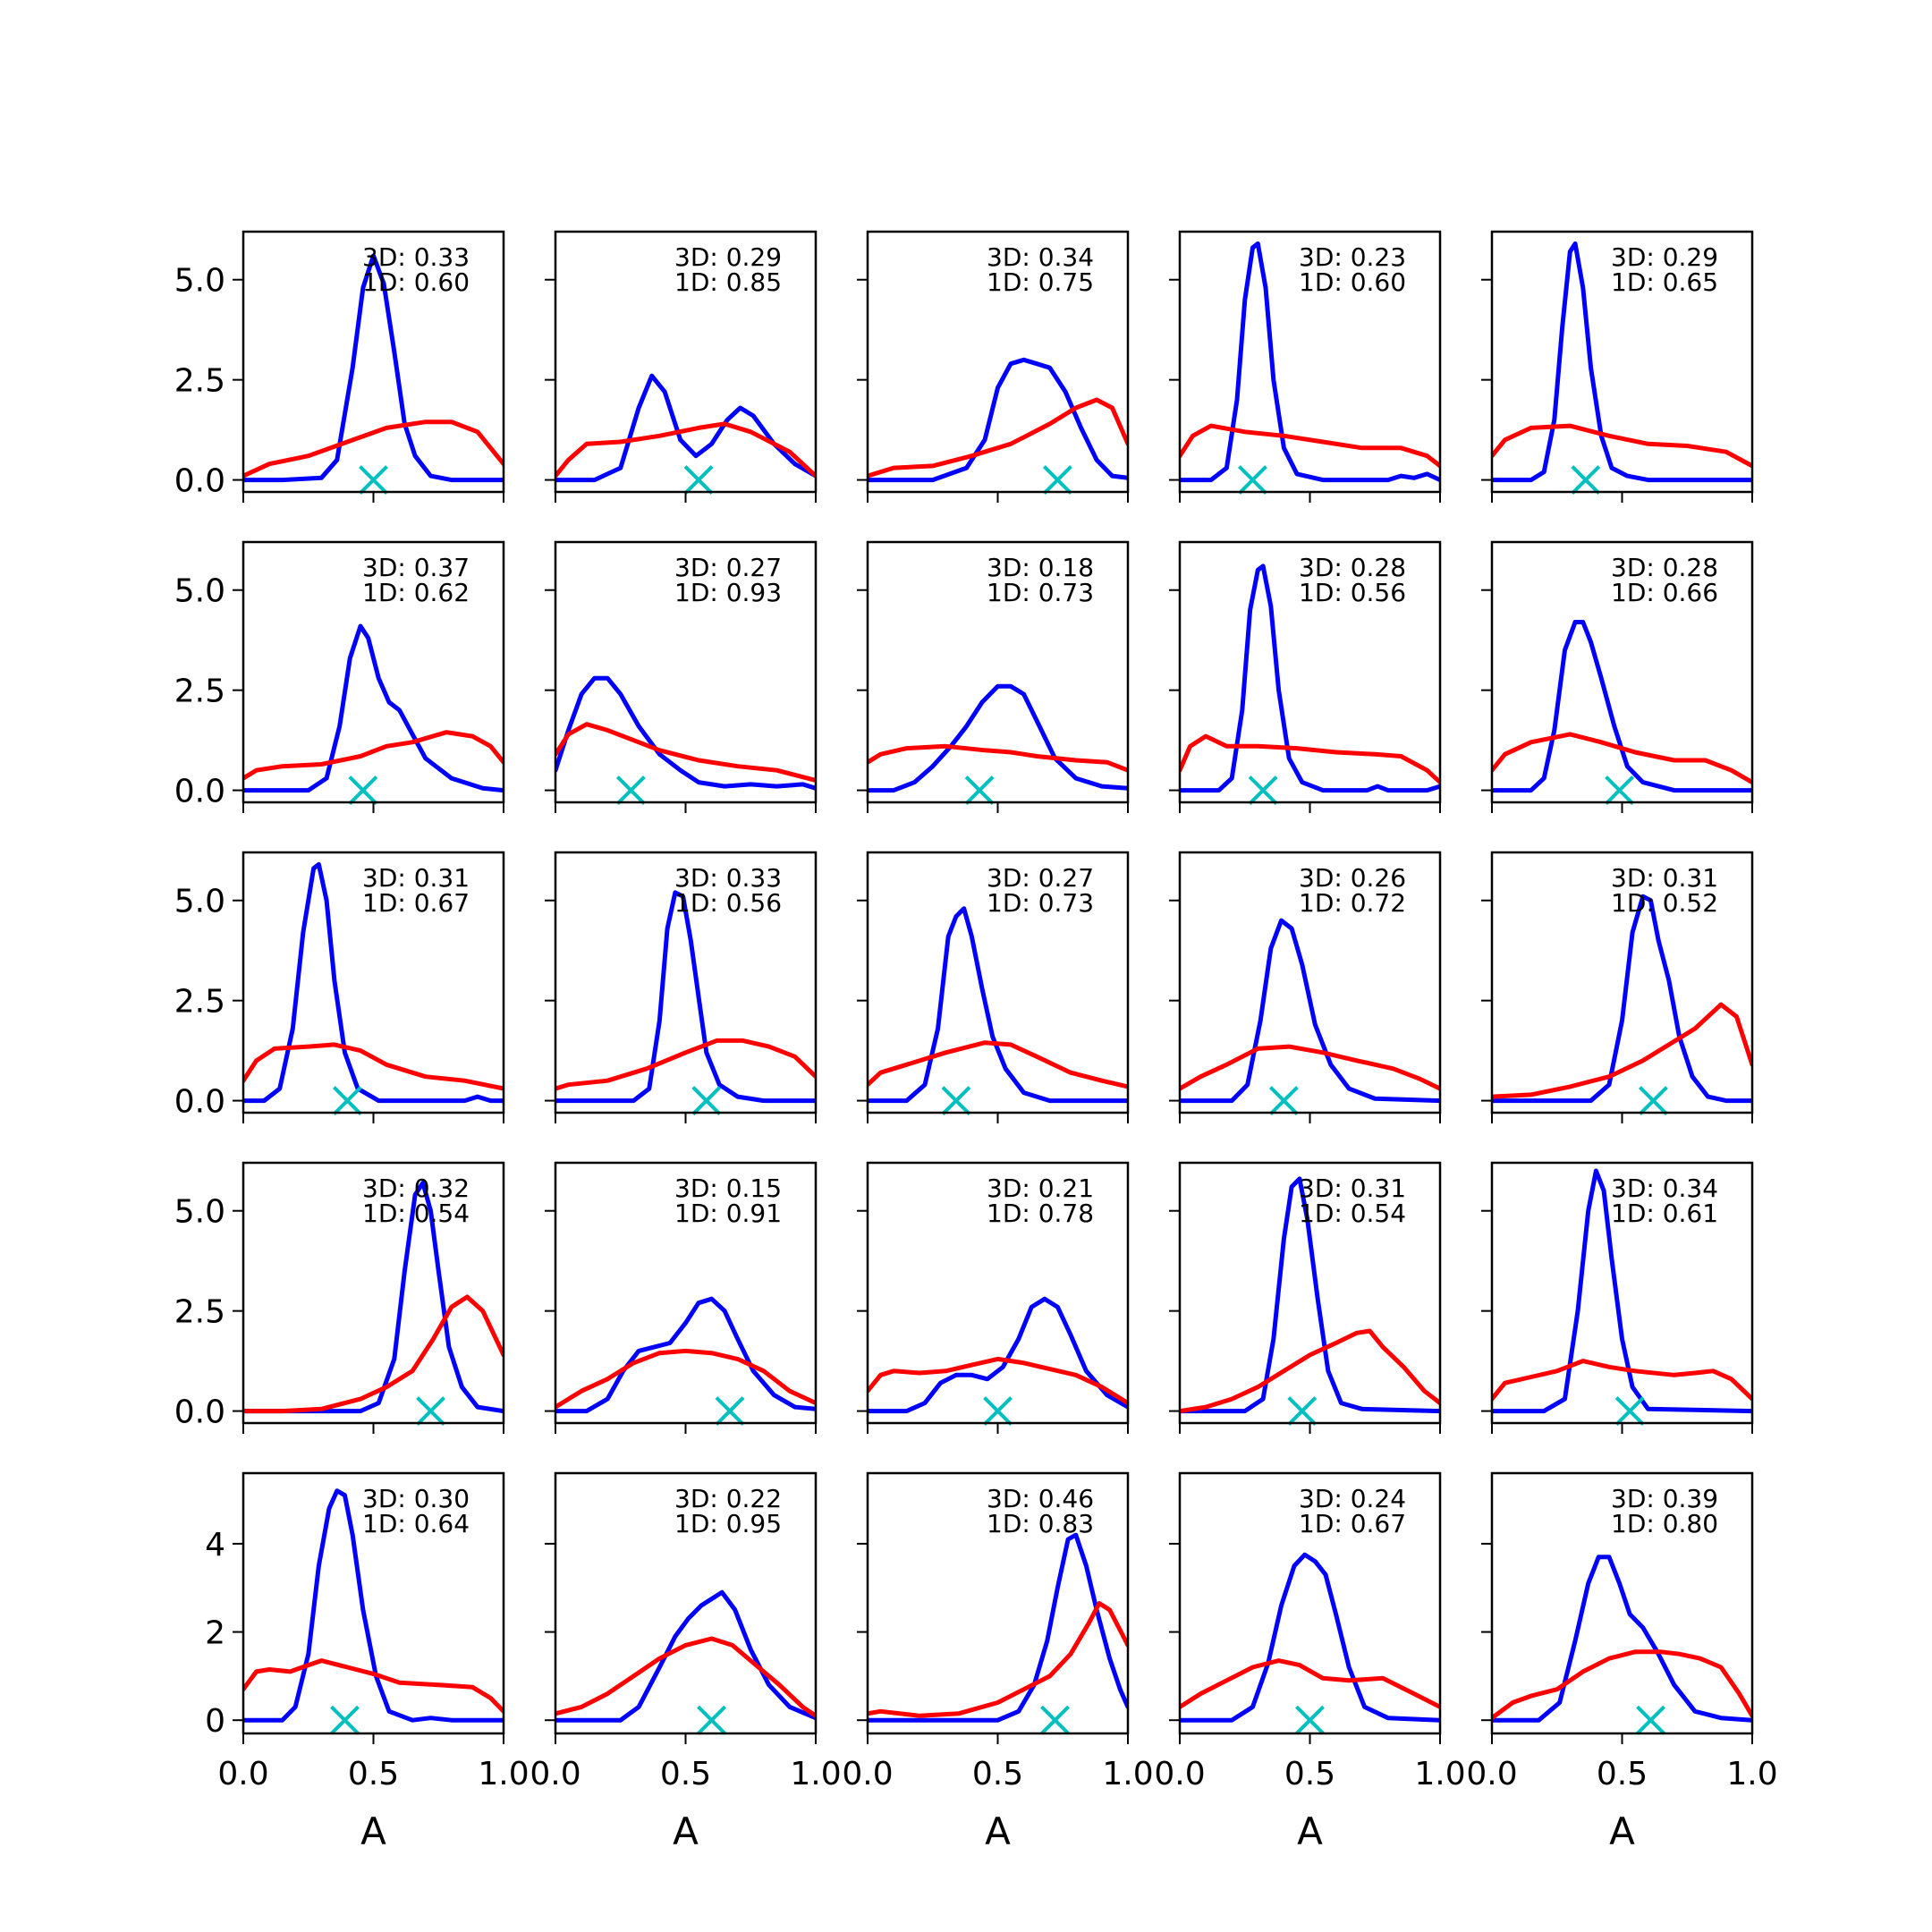  I want to click on y-tick-label: 0, so click(215, 1721).